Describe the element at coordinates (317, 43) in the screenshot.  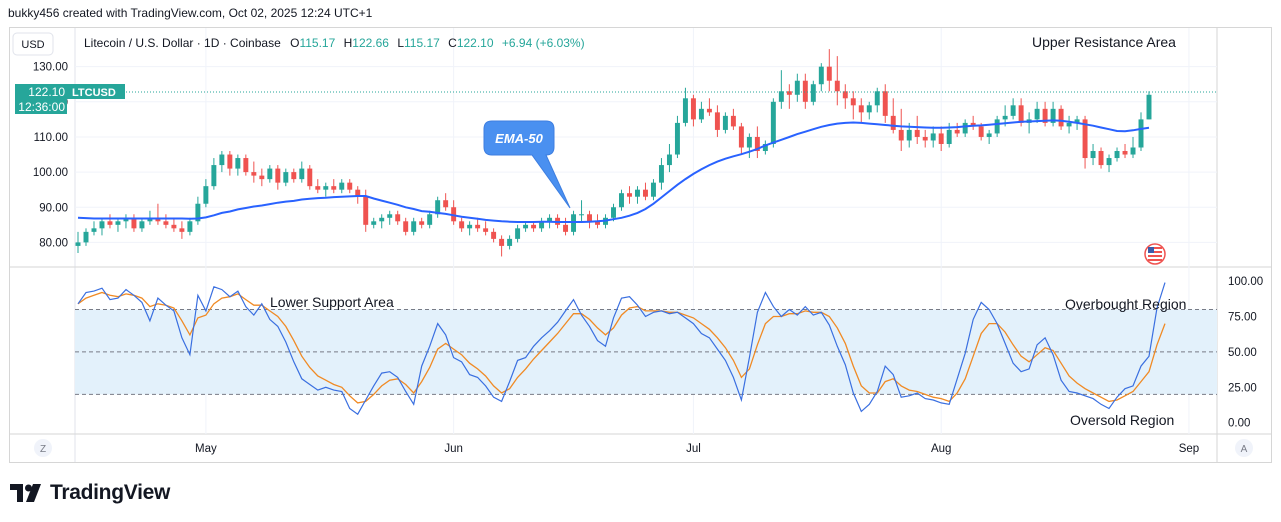
I see `legend-open: 115.17` at that location.